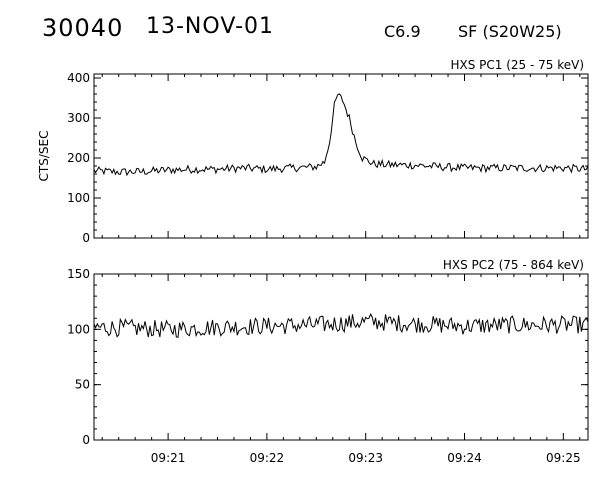  I want to click on x-tick-label: 09:21, so click(168, 458).